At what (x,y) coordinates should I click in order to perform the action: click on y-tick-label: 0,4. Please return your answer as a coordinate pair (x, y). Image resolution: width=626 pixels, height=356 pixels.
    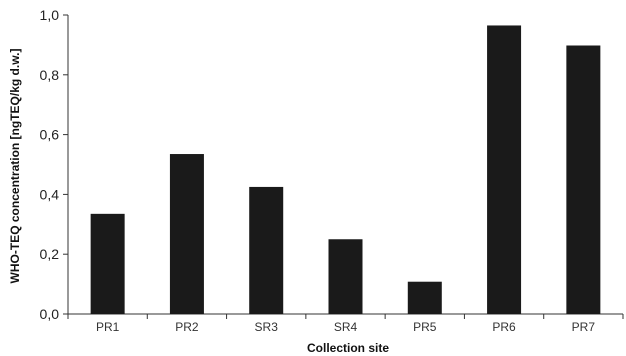
    Looking at the image, I should click on (50, 194).